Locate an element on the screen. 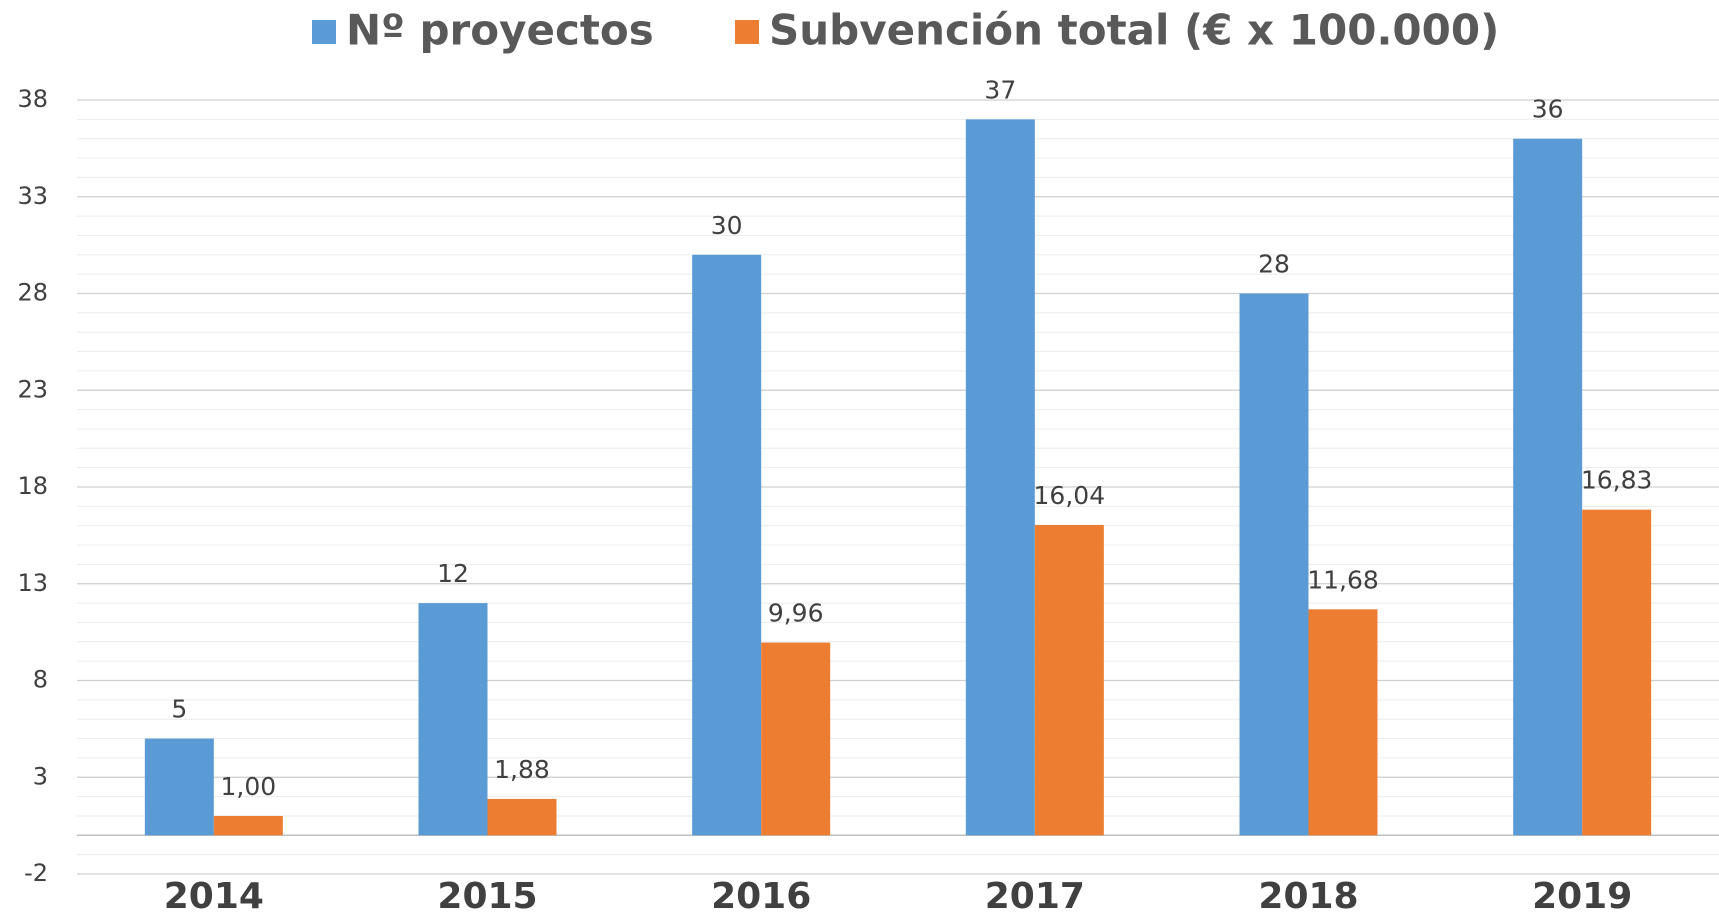  data-label: 11,68 is located at coordinates (1343, 579).